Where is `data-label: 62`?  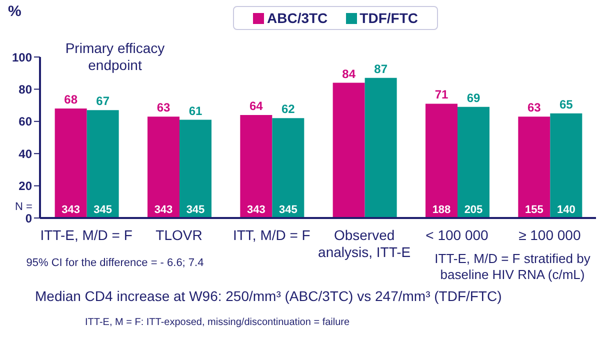
data-label: 62 is located at coordinates (288, 109).